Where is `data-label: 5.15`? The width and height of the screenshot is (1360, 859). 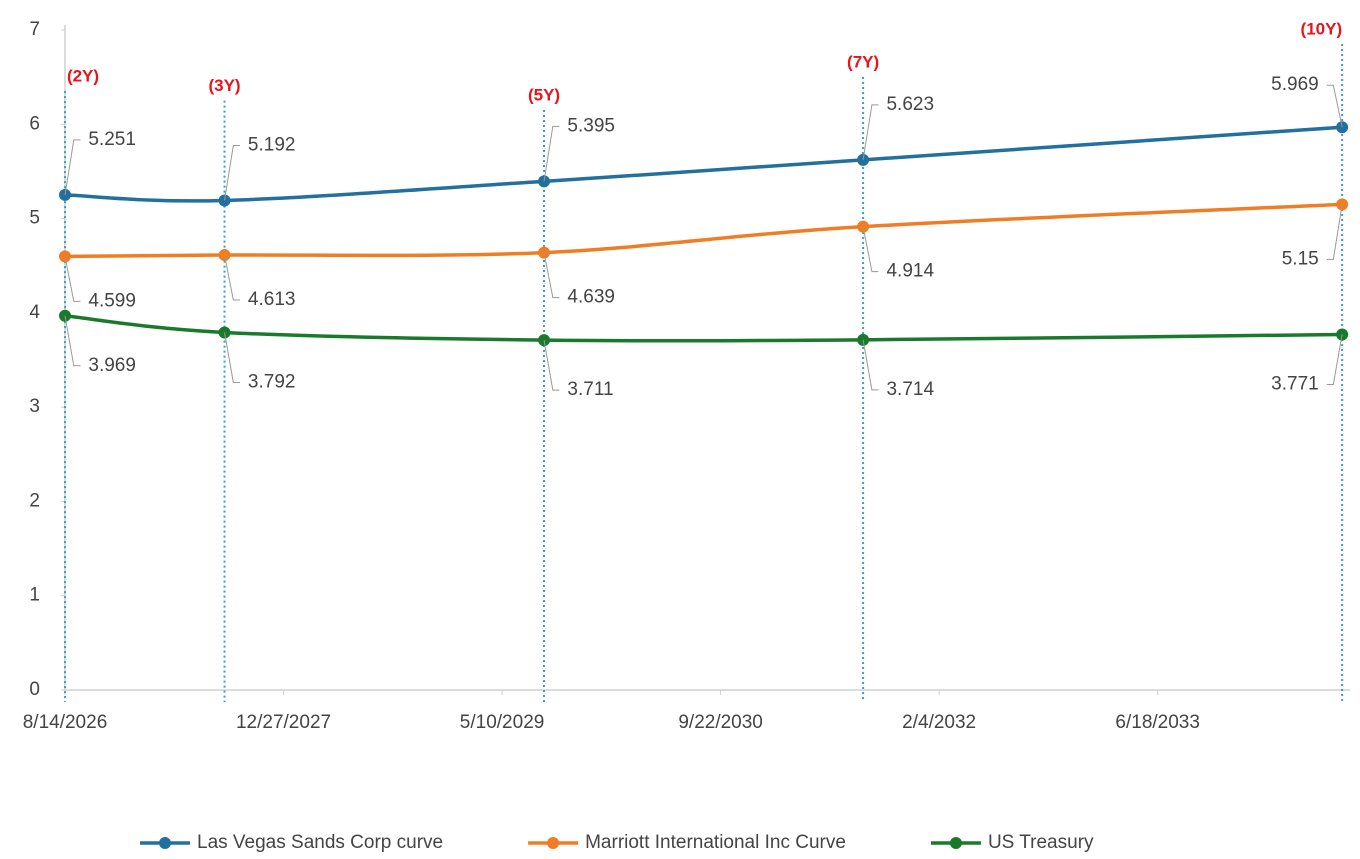 data-label: 5.15 is located at coordinates (1300, 258).